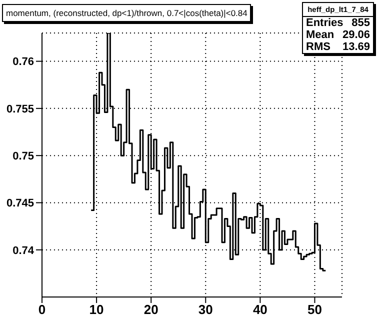 This screenshot has height=330, width=381. I want to click on annotation: Mean 29.06, so click(338, 35).